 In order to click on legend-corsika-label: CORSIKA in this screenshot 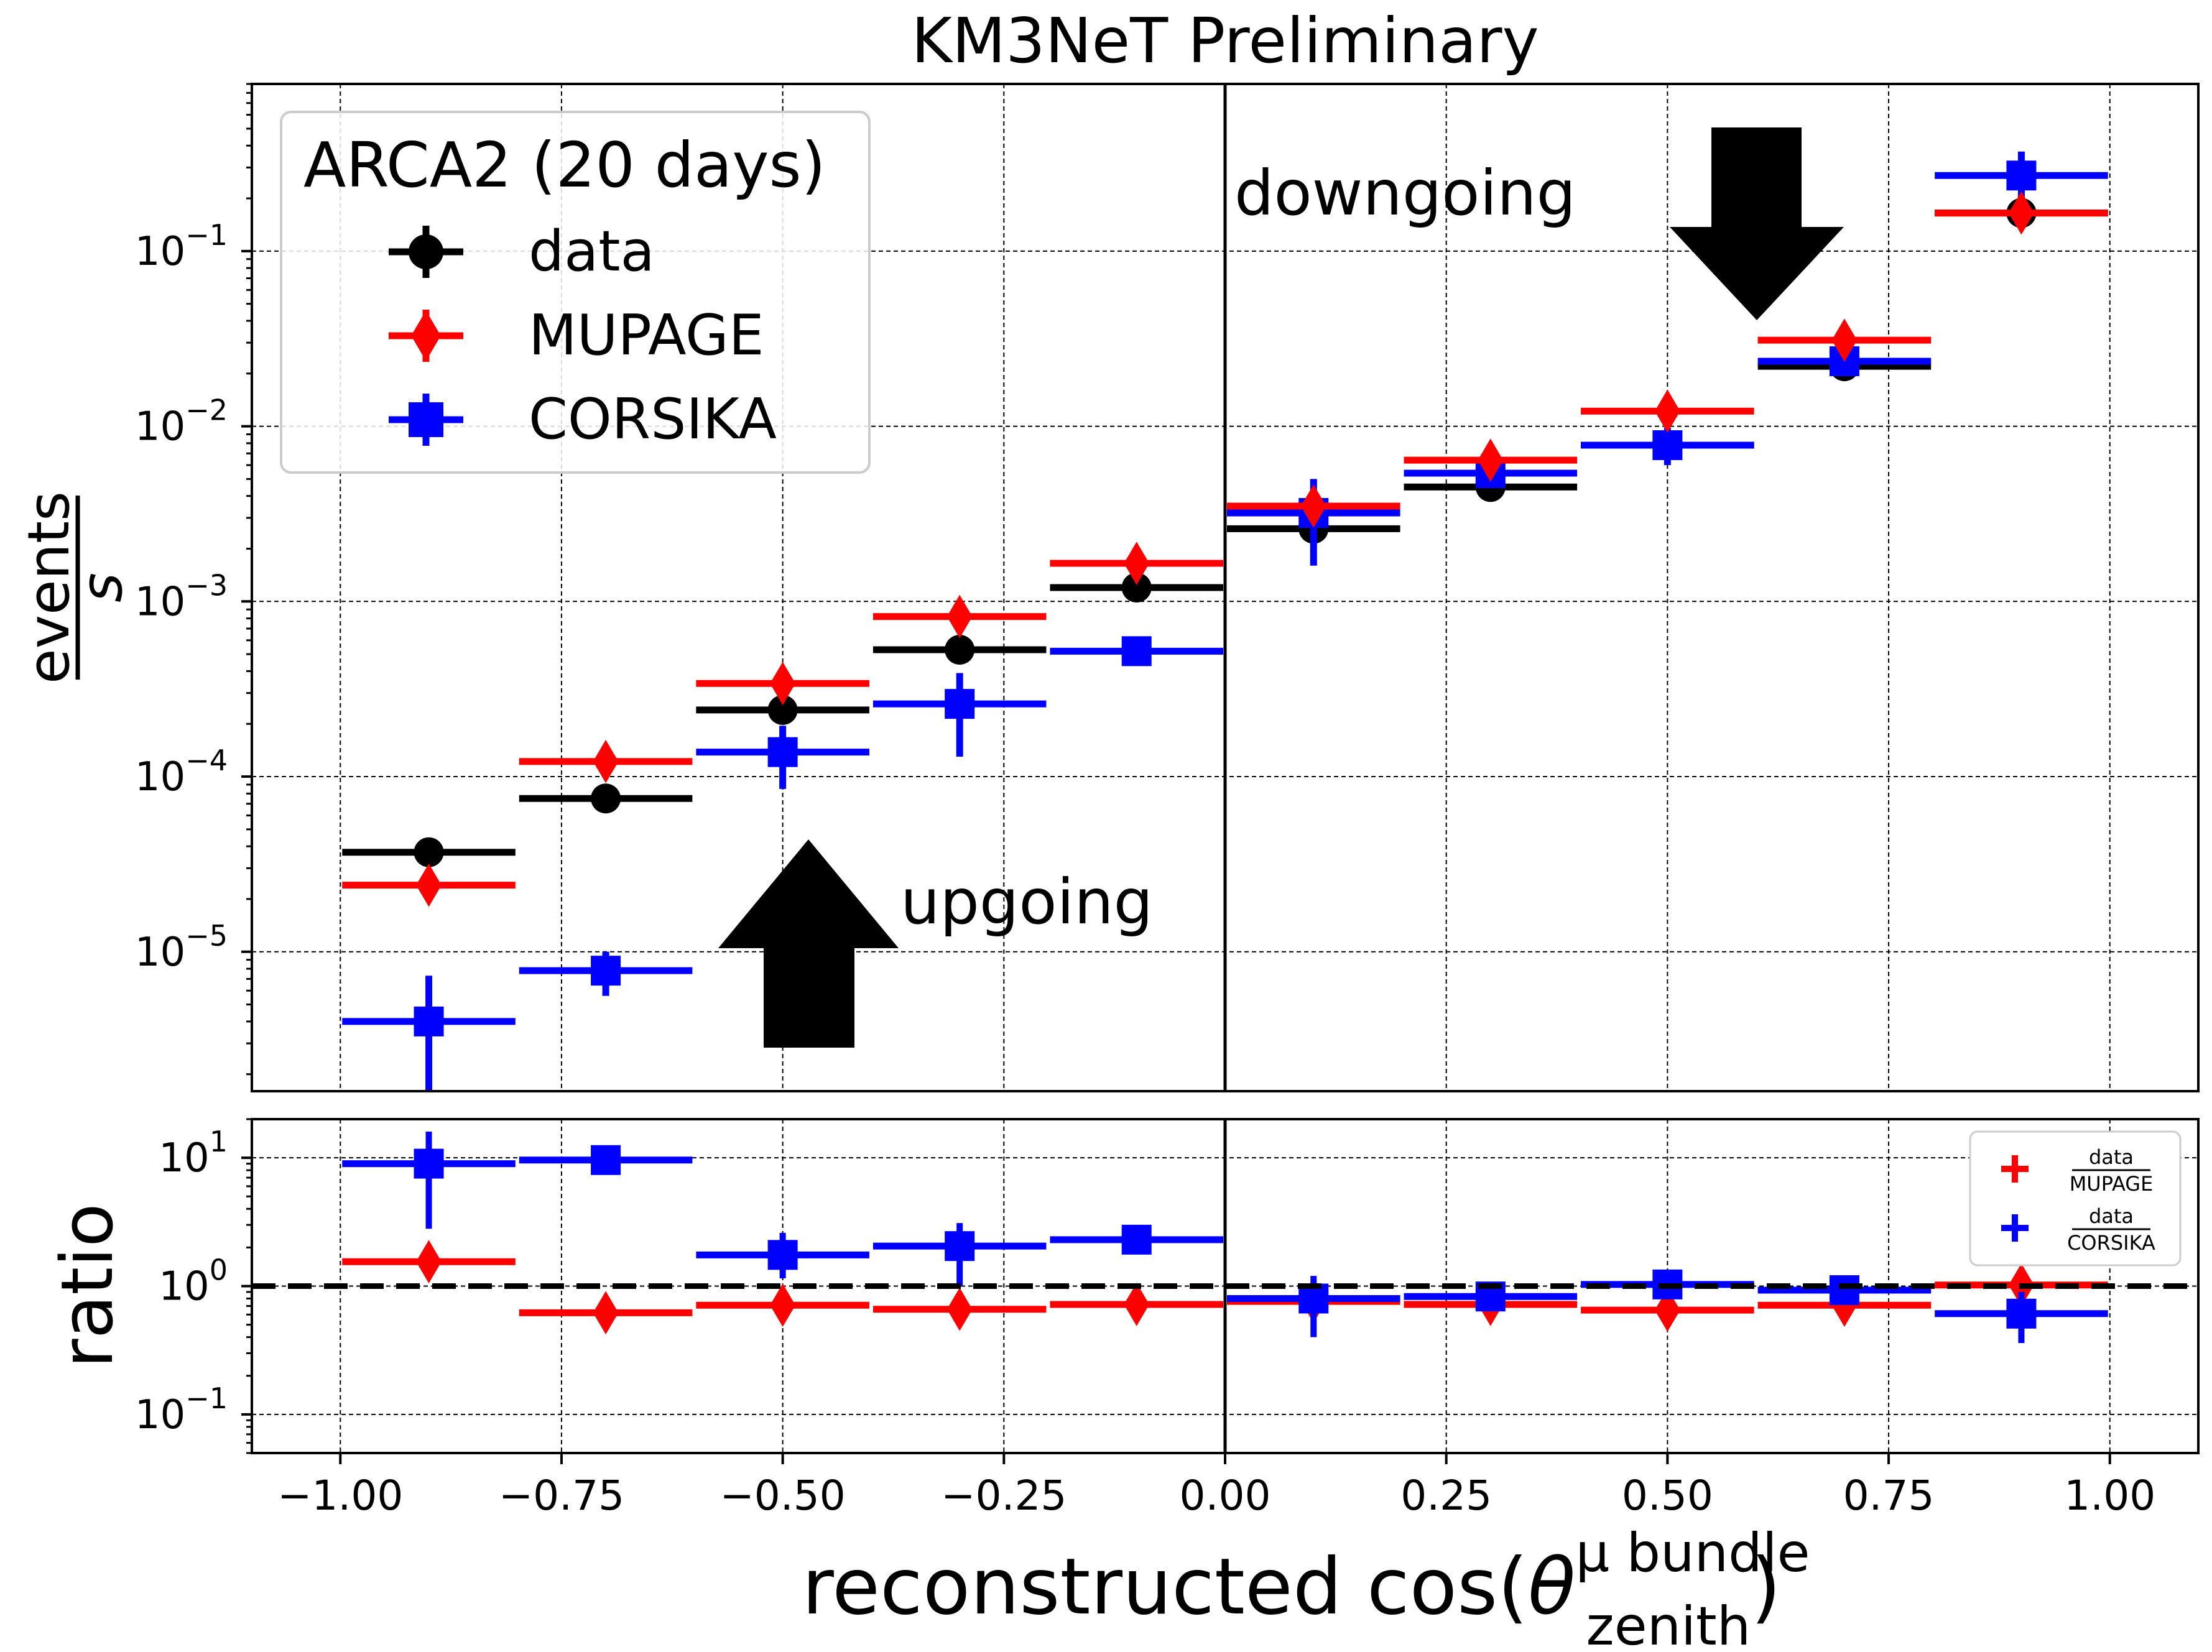, I will do `click(653, 420)`.